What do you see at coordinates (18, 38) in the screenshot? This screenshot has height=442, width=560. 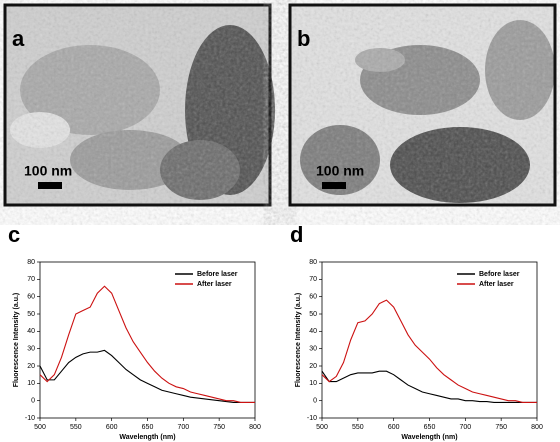 I see `panel-label: a` at bounding box center [18, 38].